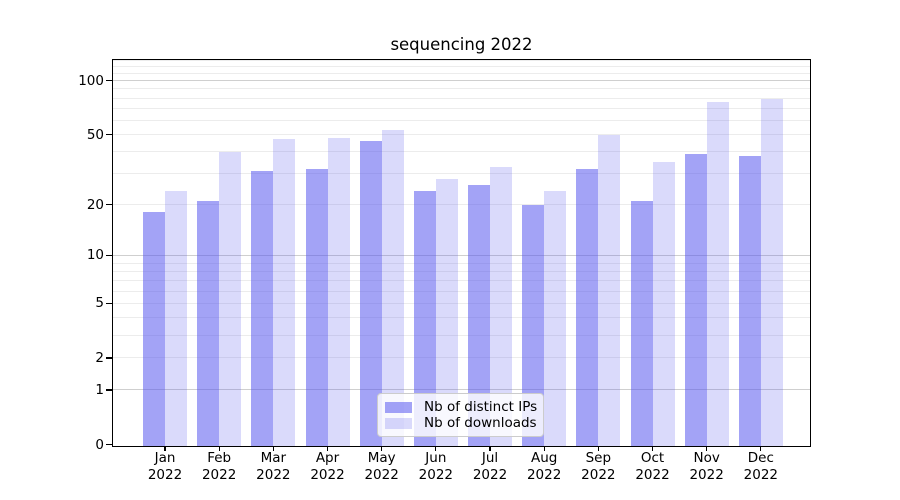 The height and width of the screenshot is (500, 900). I want to click on y-tick-label-5: 5, so click(99, 303).